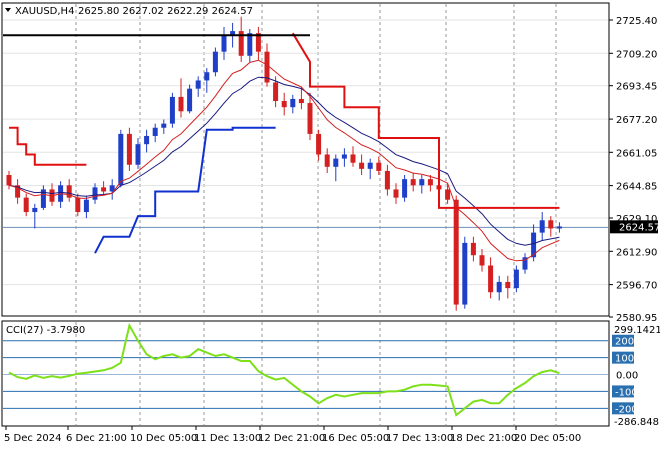  I want to click on current-price-tag: 2624.57, so click(635, 227).